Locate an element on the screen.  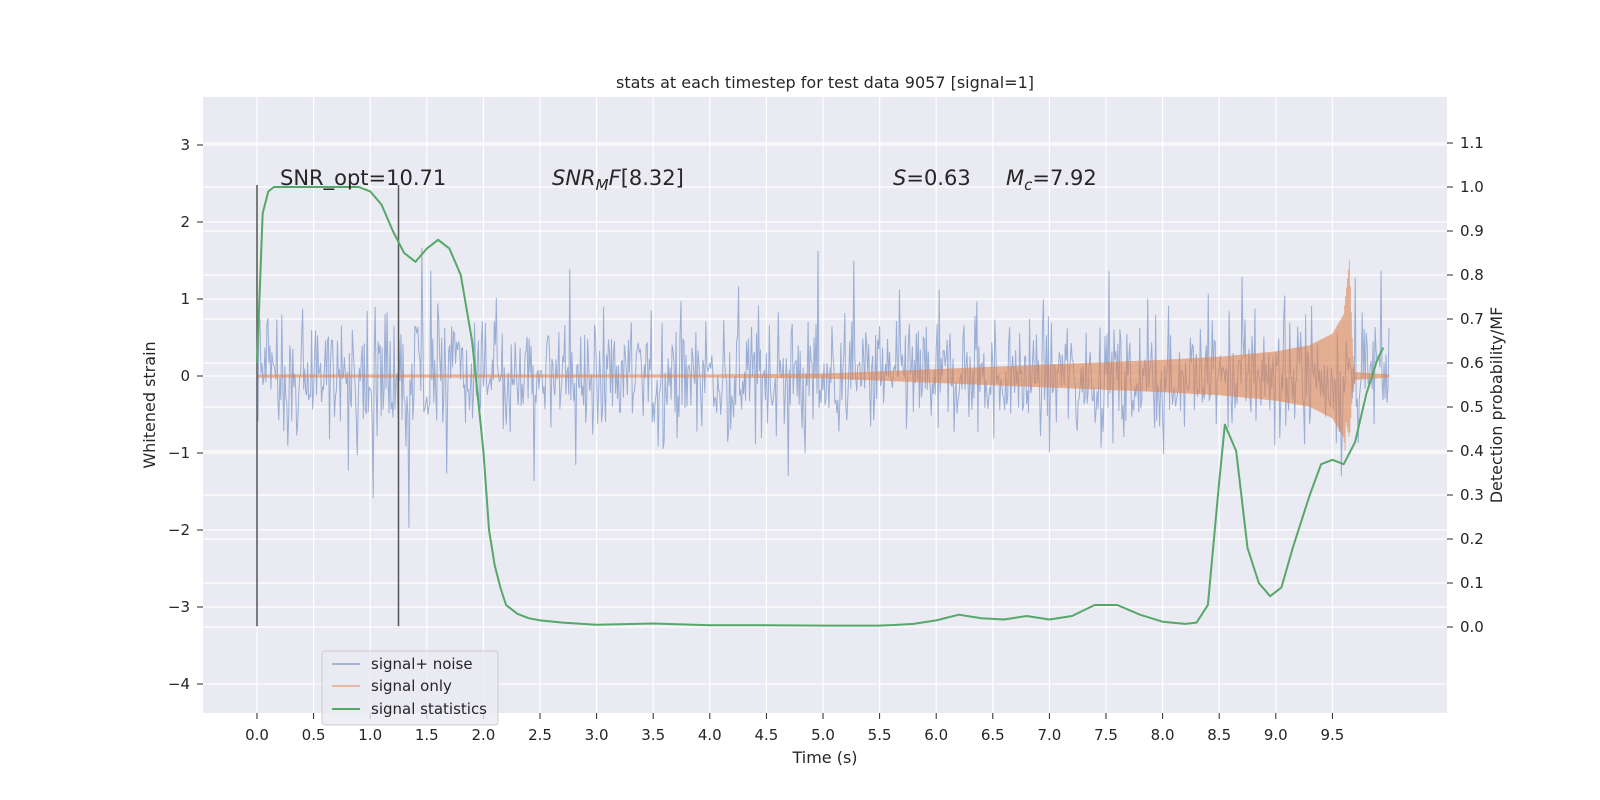
x-tick-label: 0.0 is located at coordinates (257, 735).